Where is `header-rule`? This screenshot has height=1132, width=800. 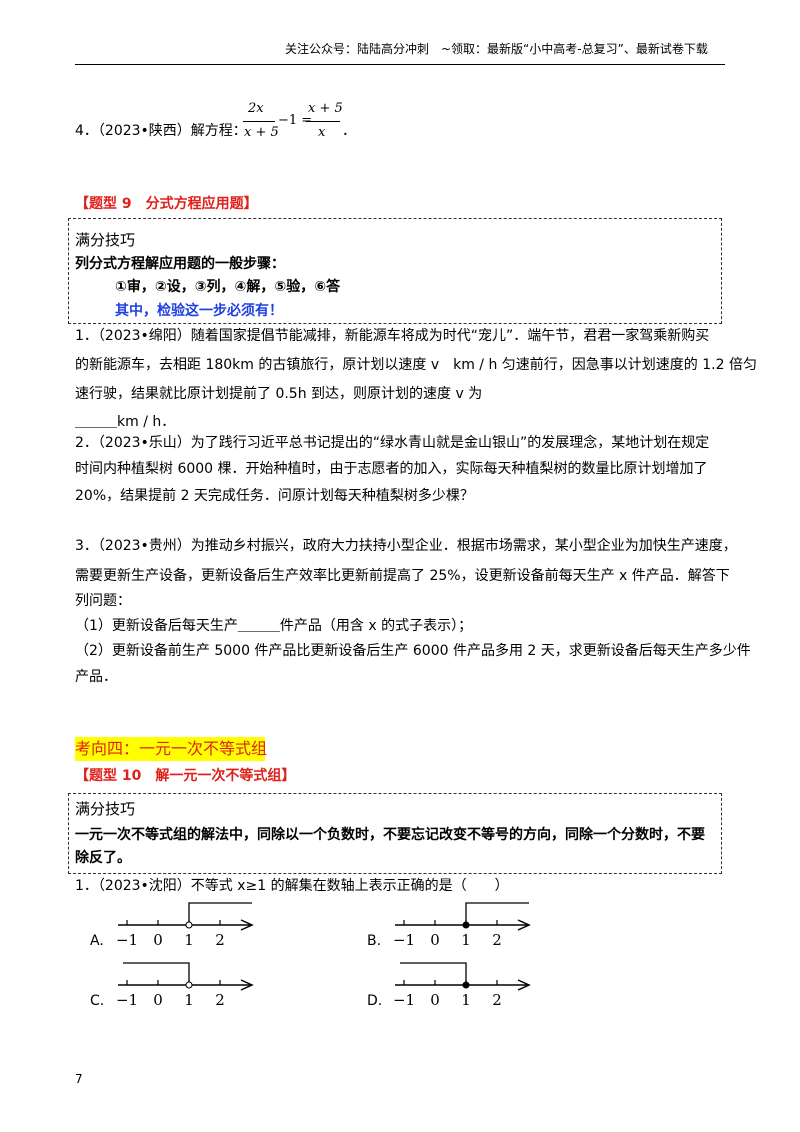
header-rule is located at coordinates (400, 64).